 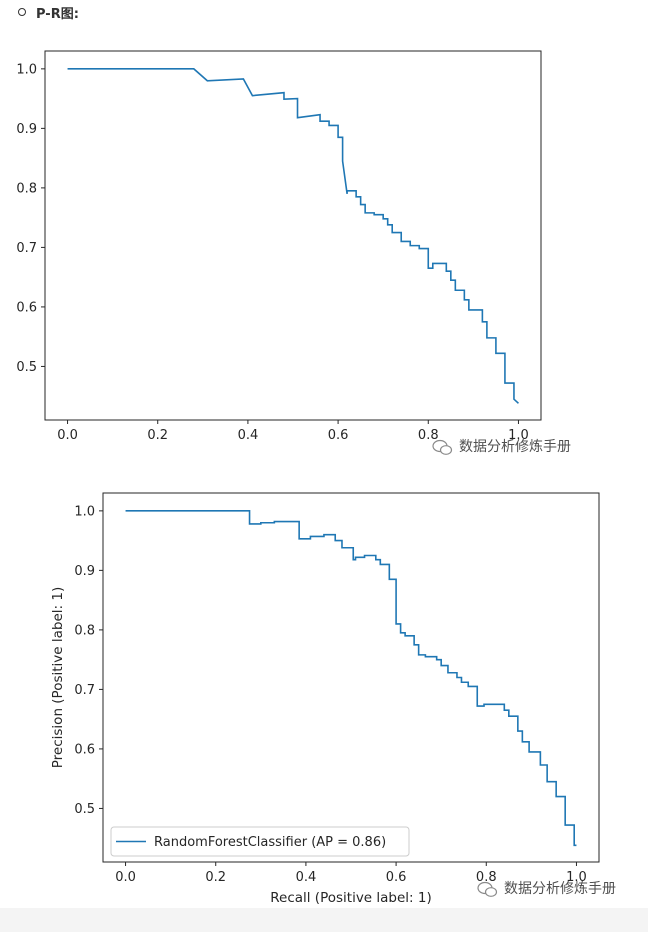 What do you see at coordinates (324, 920) in the screenshot?
I see `bottom-strip` at bounding box center [324, 920].